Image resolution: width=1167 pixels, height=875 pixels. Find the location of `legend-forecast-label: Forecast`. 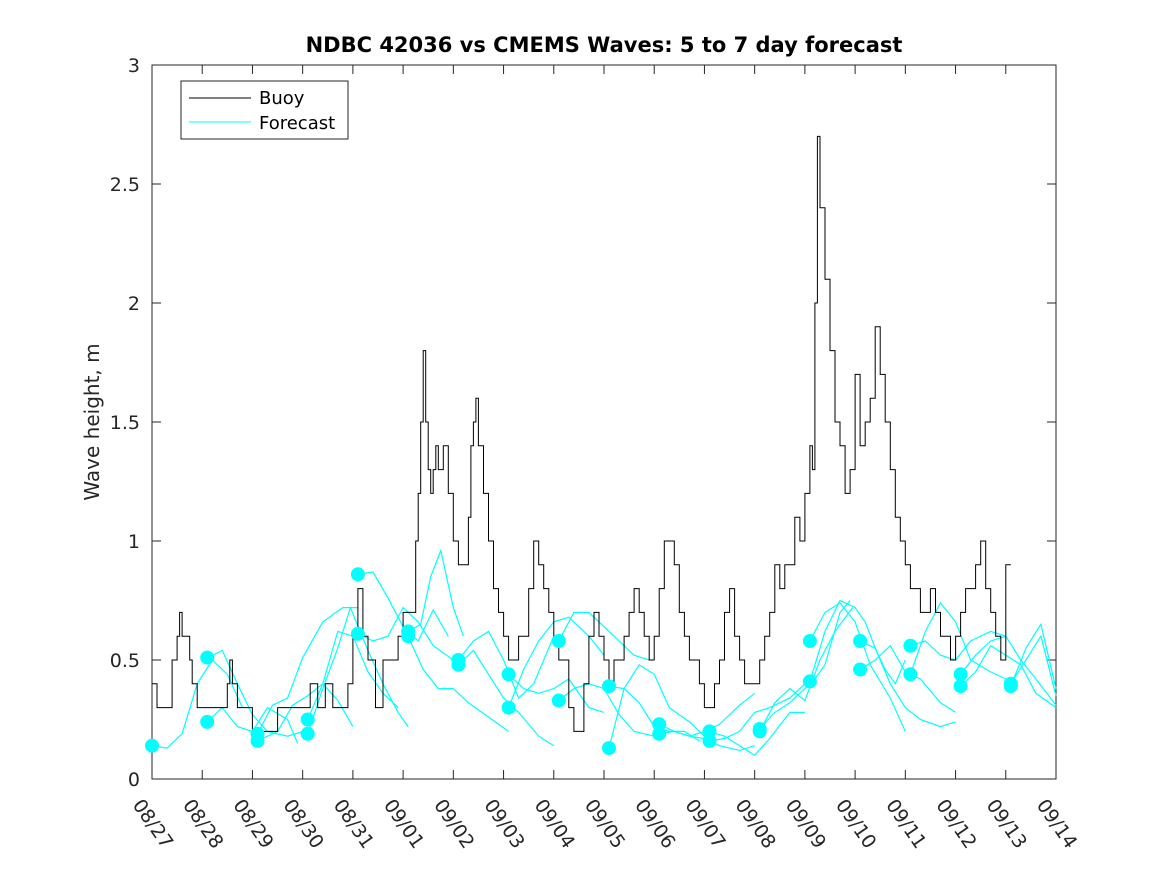

legend-forecast-label: Forecast is located at coordinates (297, 123).